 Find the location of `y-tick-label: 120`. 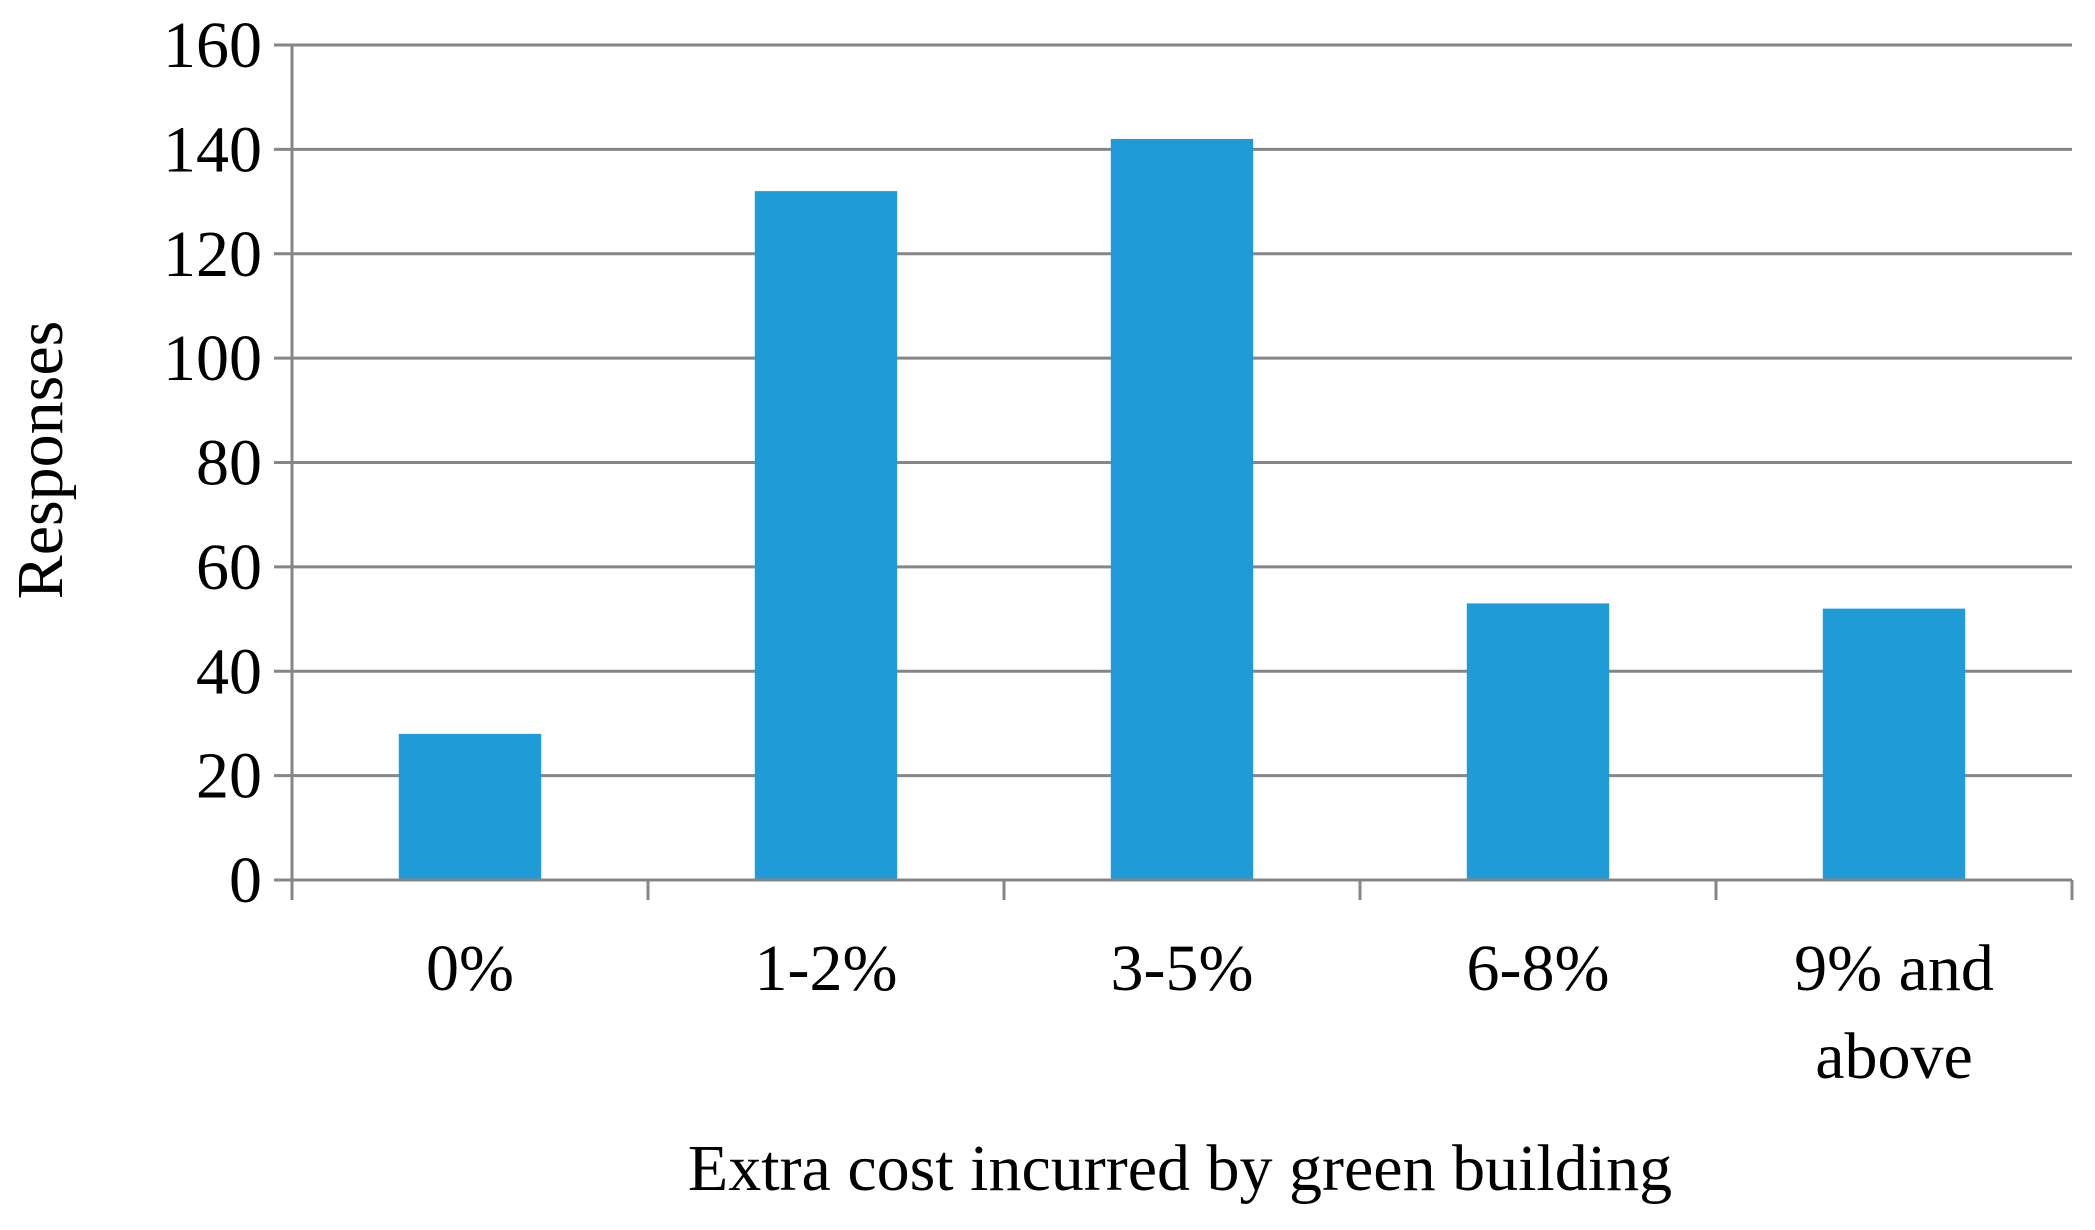

y-tick-label: 120 is located at coordinates (212, 254).